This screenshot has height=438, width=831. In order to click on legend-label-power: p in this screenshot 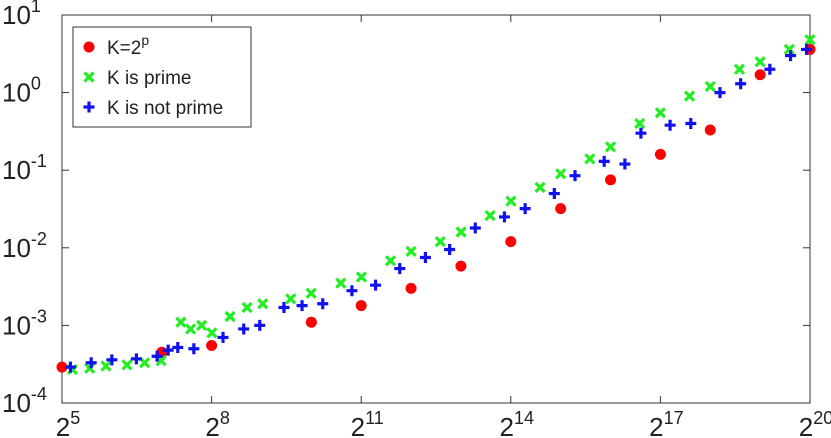, I will do `click(145, 40)`.